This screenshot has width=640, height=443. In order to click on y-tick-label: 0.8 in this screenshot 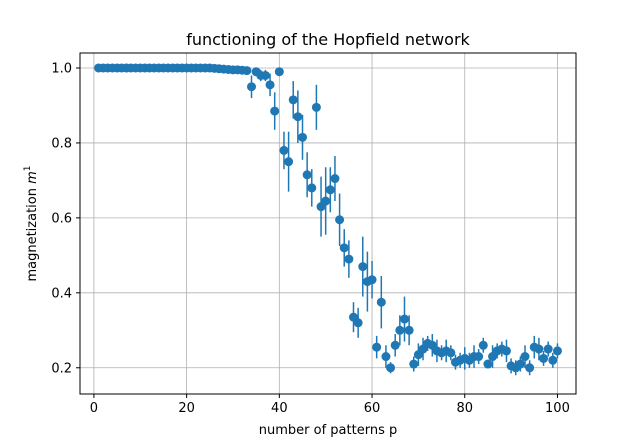, I will do `click(61, 143)`.